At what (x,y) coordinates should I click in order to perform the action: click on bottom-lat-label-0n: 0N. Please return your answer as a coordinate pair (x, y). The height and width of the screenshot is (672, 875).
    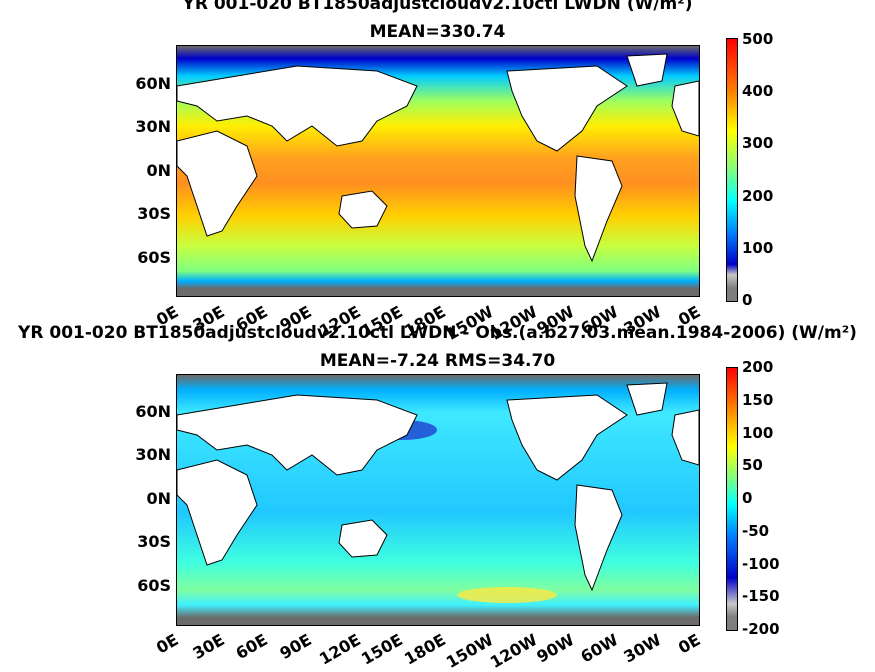
    Looking at the image, I should click on (158, 498).